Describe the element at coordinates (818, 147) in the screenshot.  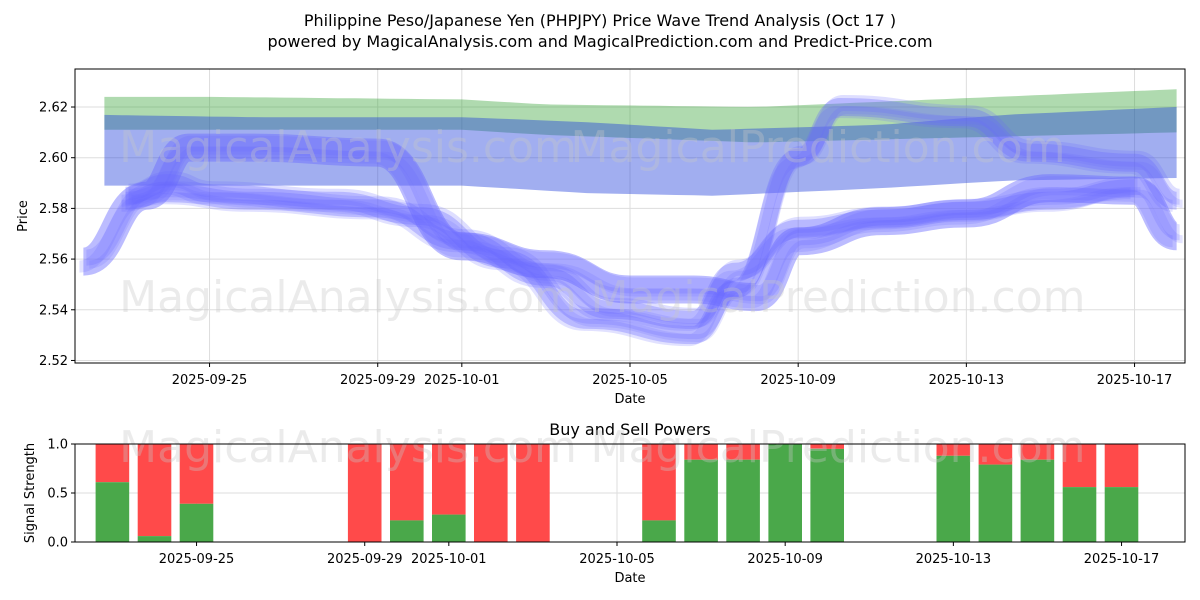
I see `price-watermark-right: MagicalPrediction.com` at that location.